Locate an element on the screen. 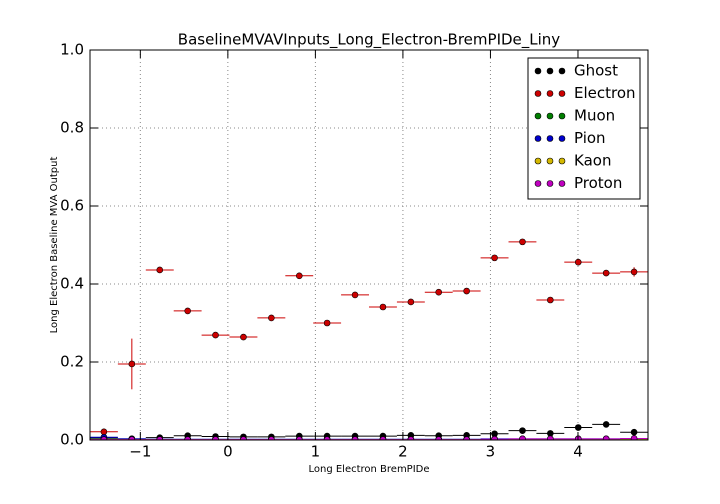 The height and width of the screenshot is (504, 720). y-tick-label: 0.0 is located at coordinates (72, 440).